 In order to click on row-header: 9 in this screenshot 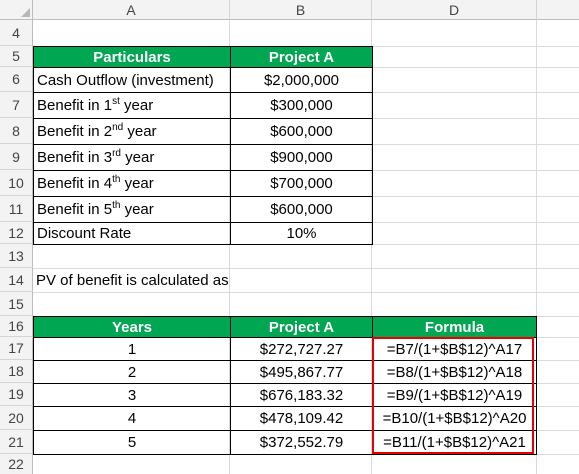, I will do `click(16, 157)`.